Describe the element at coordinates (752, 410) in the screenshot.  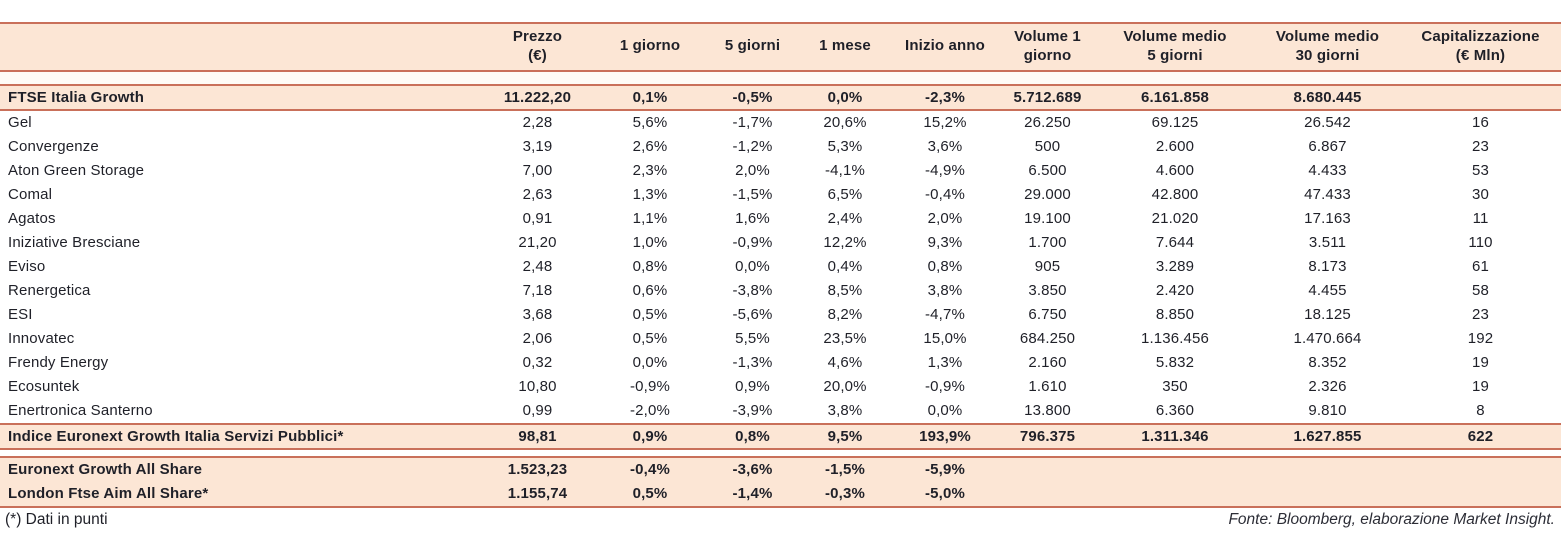
I see `cell-value: -3,9%` at that location.